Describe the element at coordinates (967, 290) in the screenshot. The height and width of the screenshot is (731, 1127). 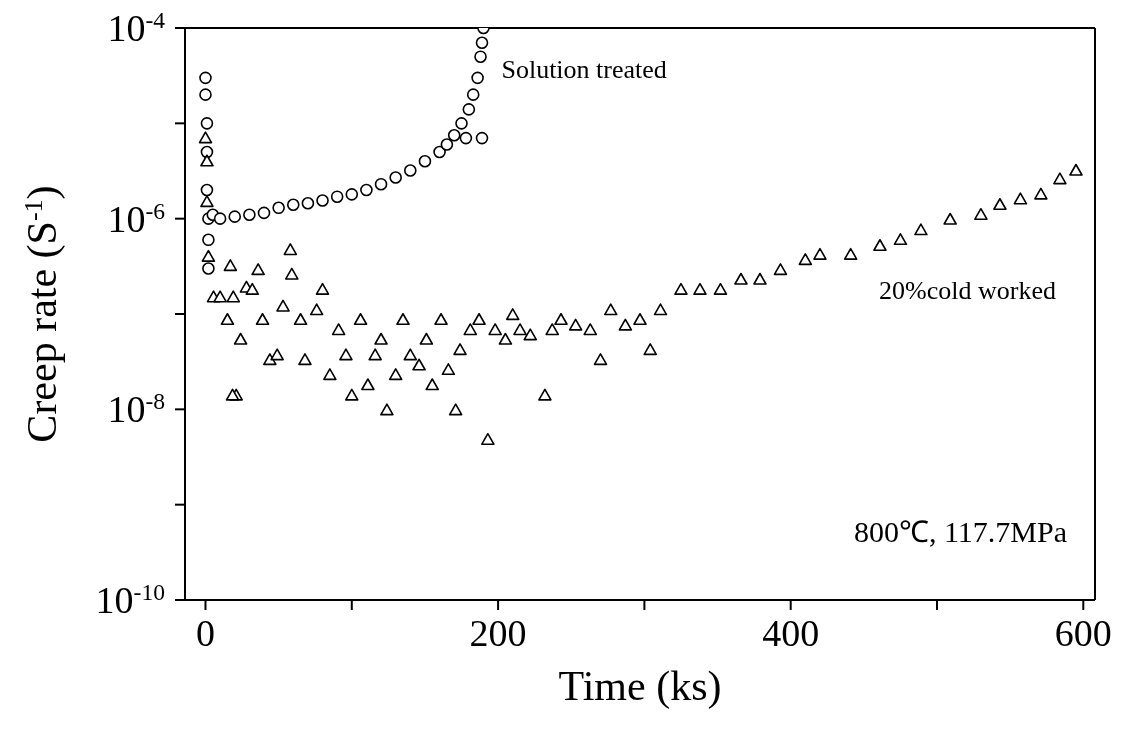
I see `series-label: 20%cold worked` at that location.